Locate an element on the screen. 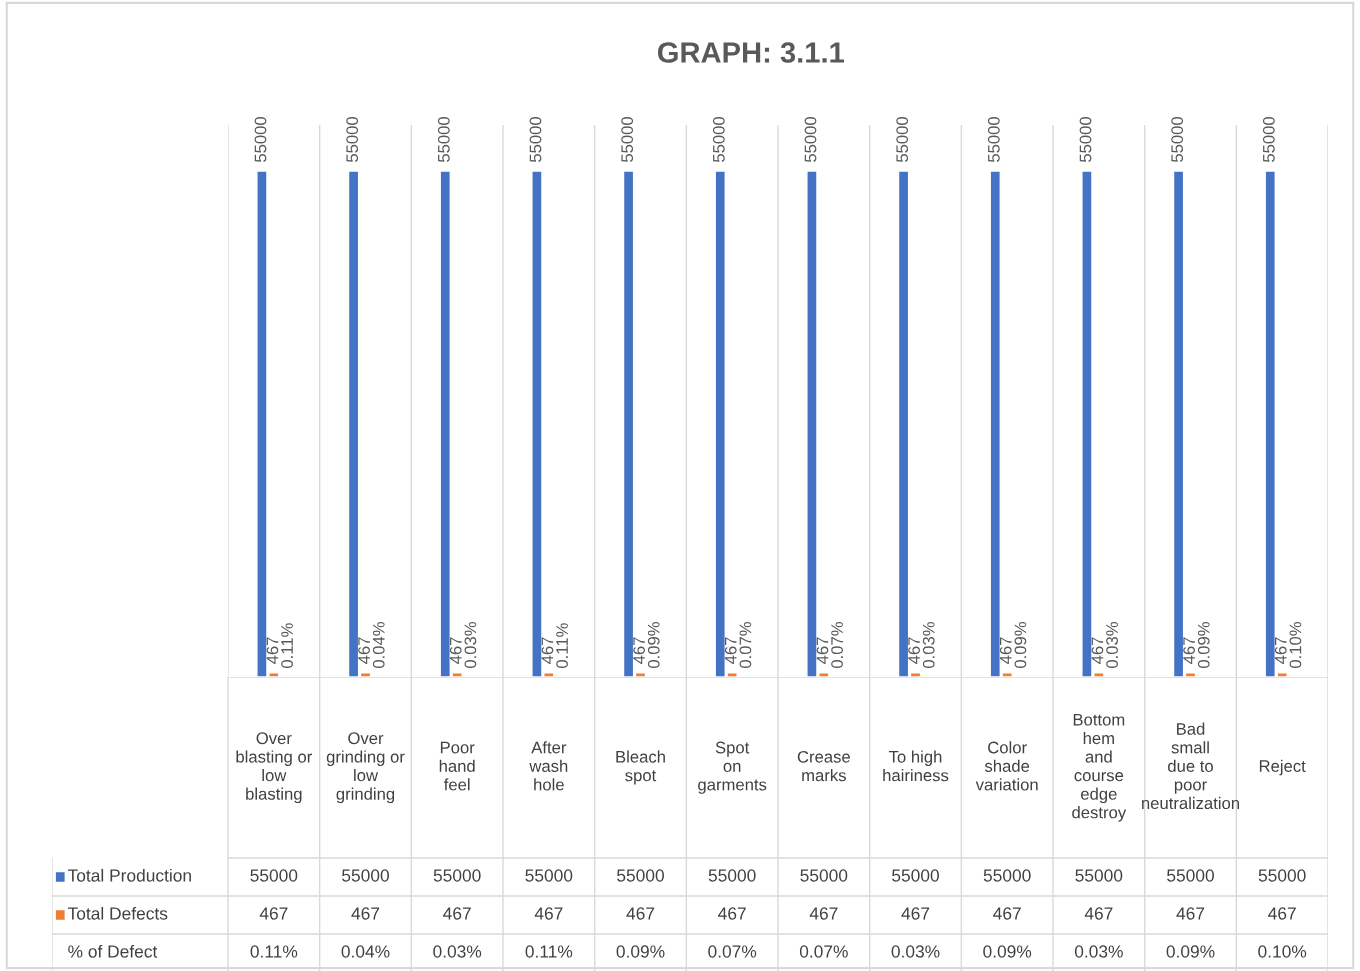 The height and width of the screenshot is (971, 1360). x-tick-label: Spot on garments is located at coordinates (732, 767).